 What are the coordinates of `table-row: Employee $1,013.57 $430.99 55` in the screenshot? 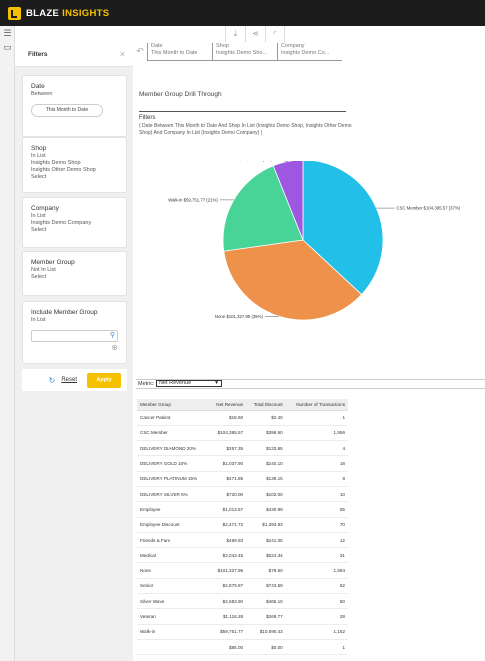 It's located at (242, 509).